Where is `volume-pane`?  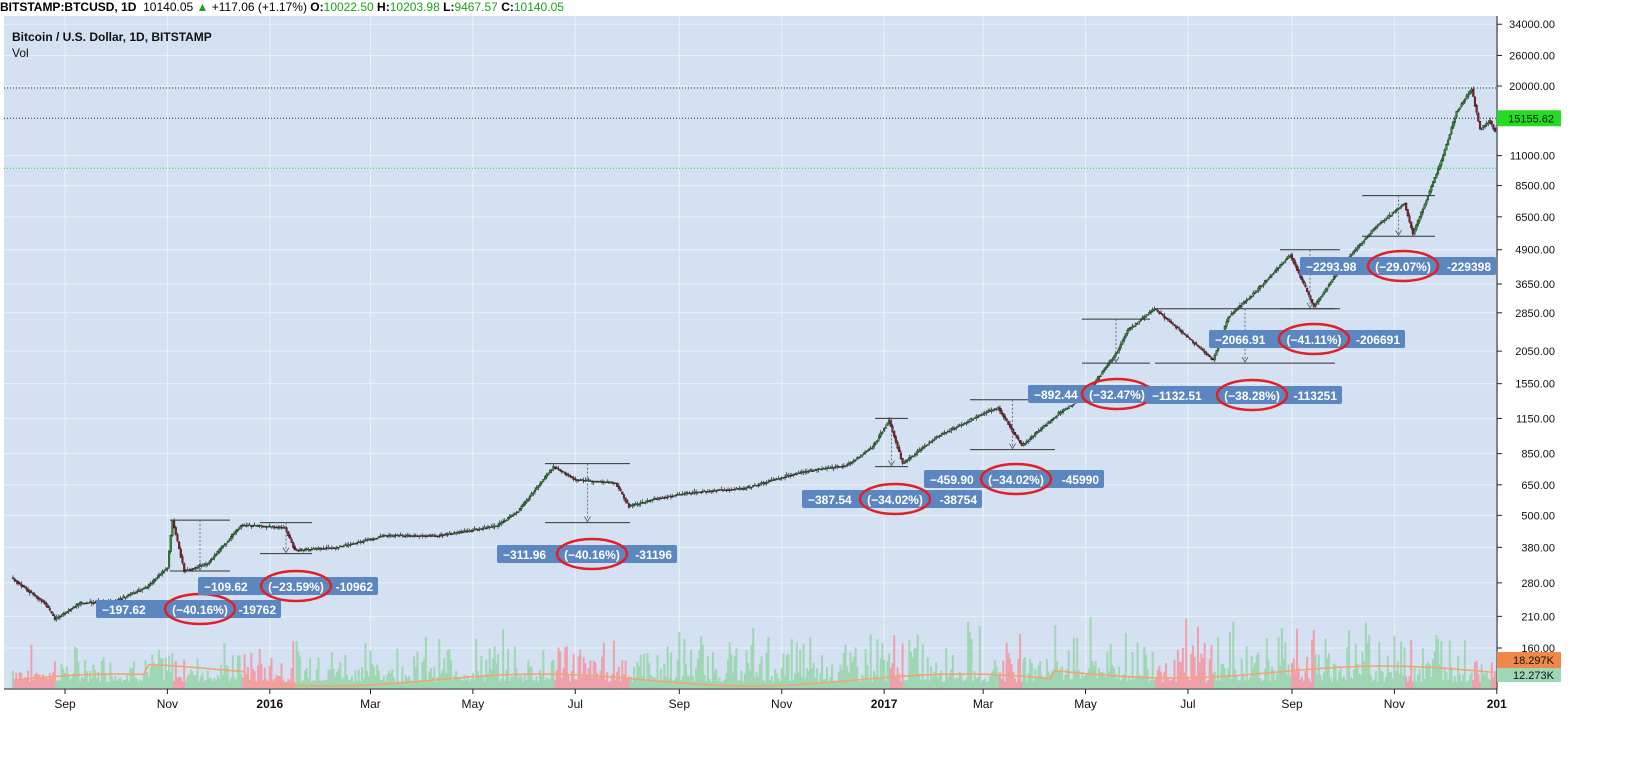 volume-pane is located at coordinates (754, 652).